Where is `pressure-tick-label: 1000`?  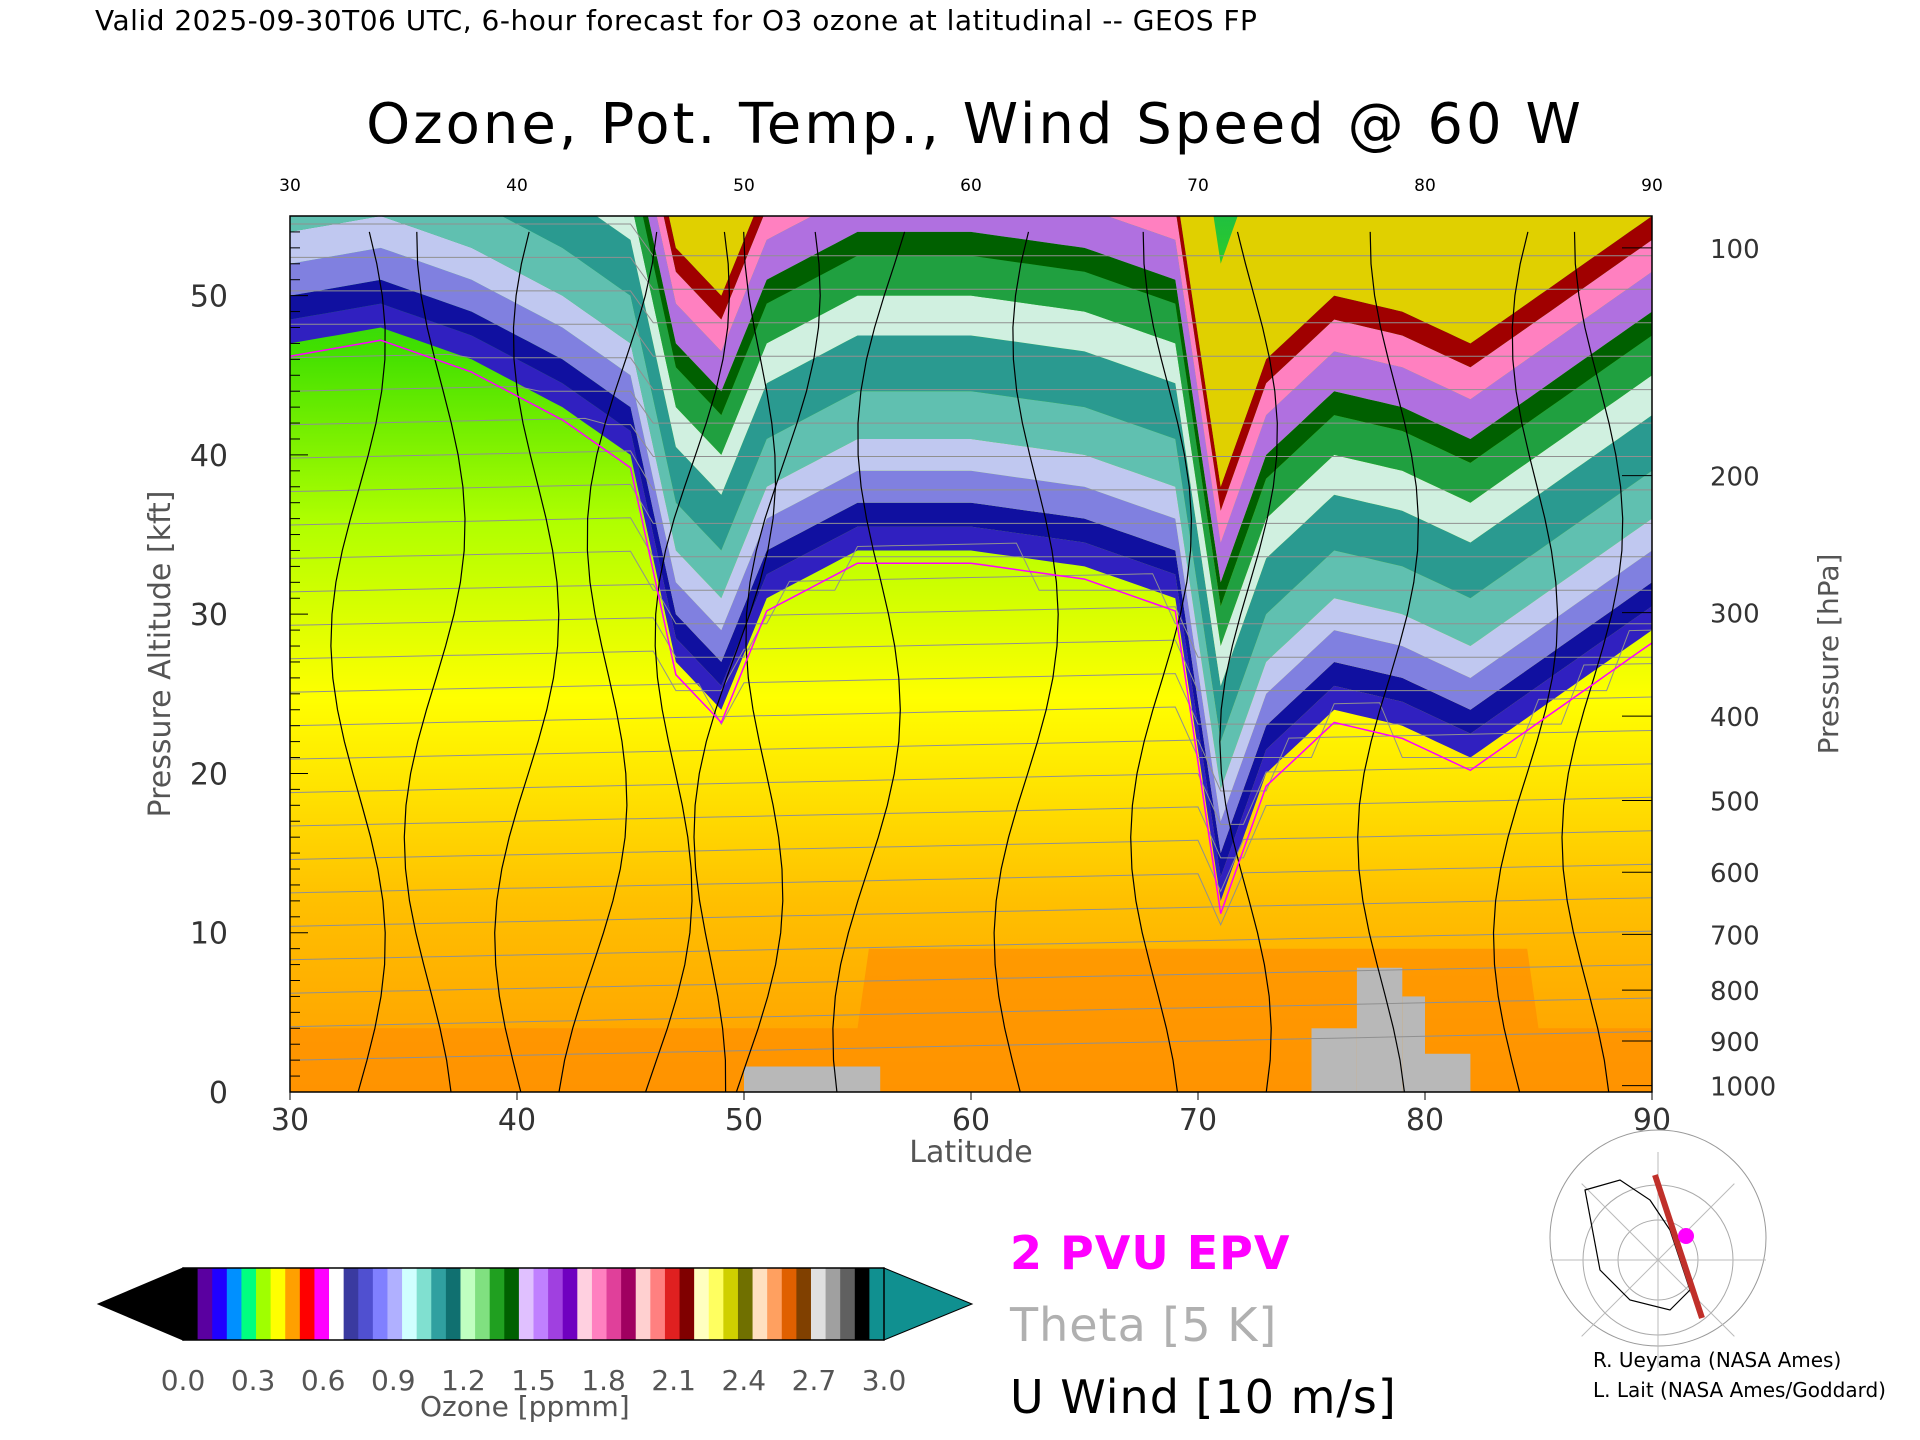
pressure-tick-label: 1000 is located at coordinates (1743, 1088).